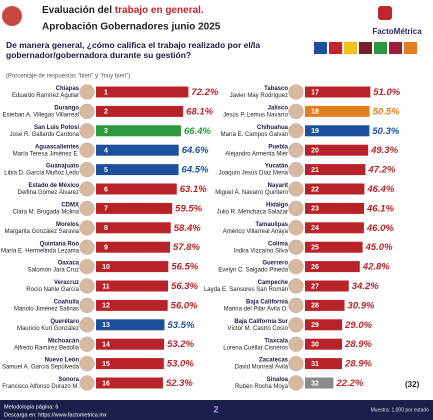 This screenshot has width=433, height=420. Describe the element at coordinates (278, 244) in the screenshot. I see `state: Colima` at that location.